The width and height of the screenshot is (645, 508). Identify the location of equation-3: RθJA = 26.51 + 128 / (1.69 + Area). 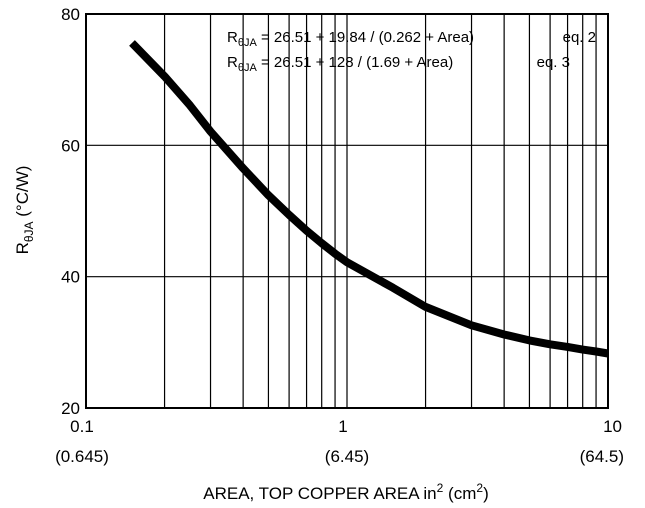
(340, 64).